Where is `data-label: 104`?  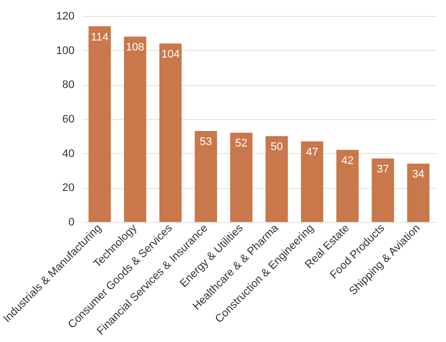
data-label: 104 is located at coordinates (170, 54).